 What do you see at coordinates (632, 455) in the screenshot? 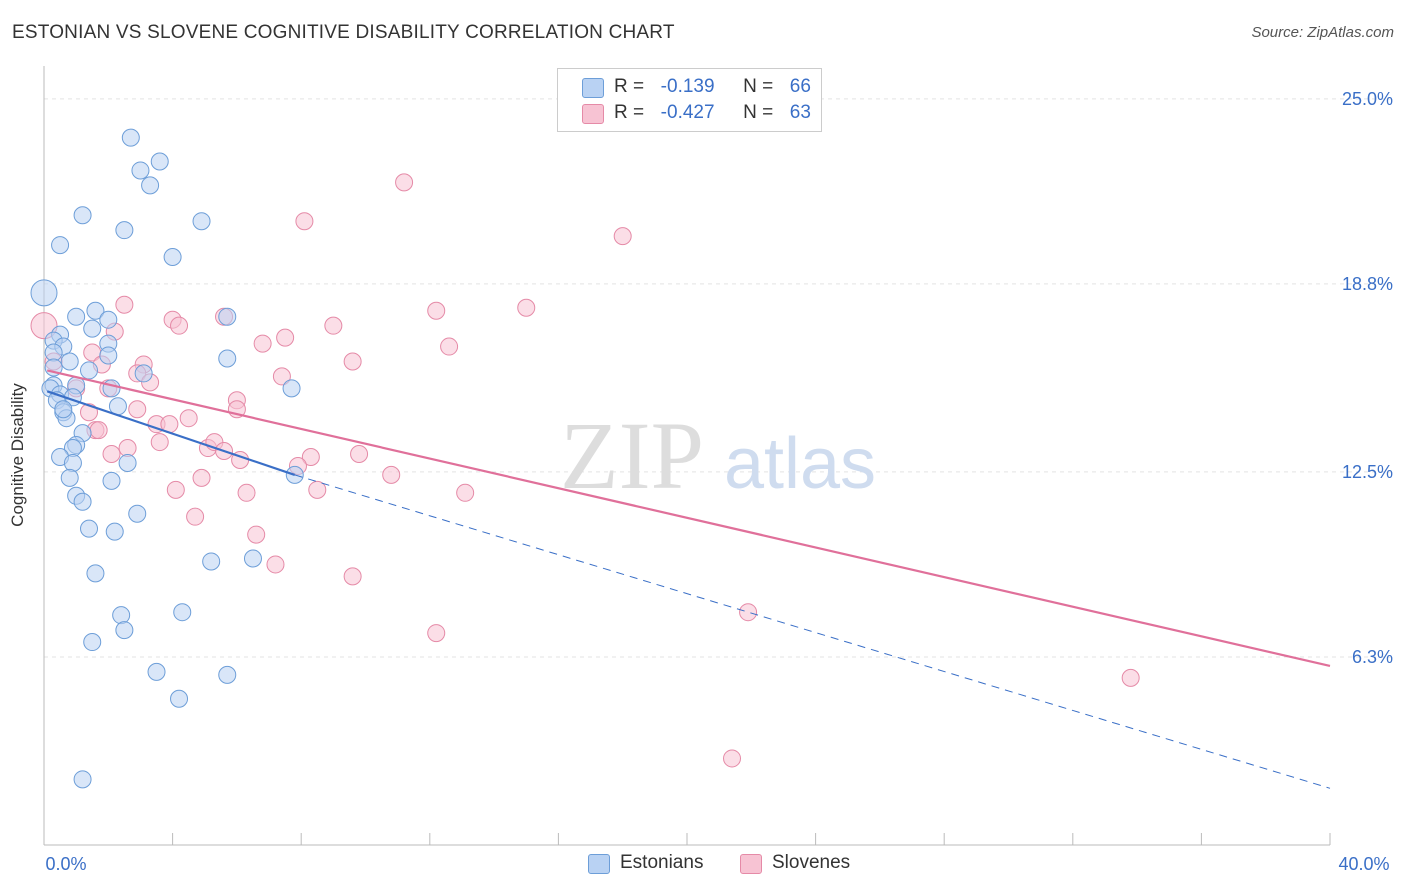
I see `watermark-zip: ZIP` at bounding box center [632, 455].